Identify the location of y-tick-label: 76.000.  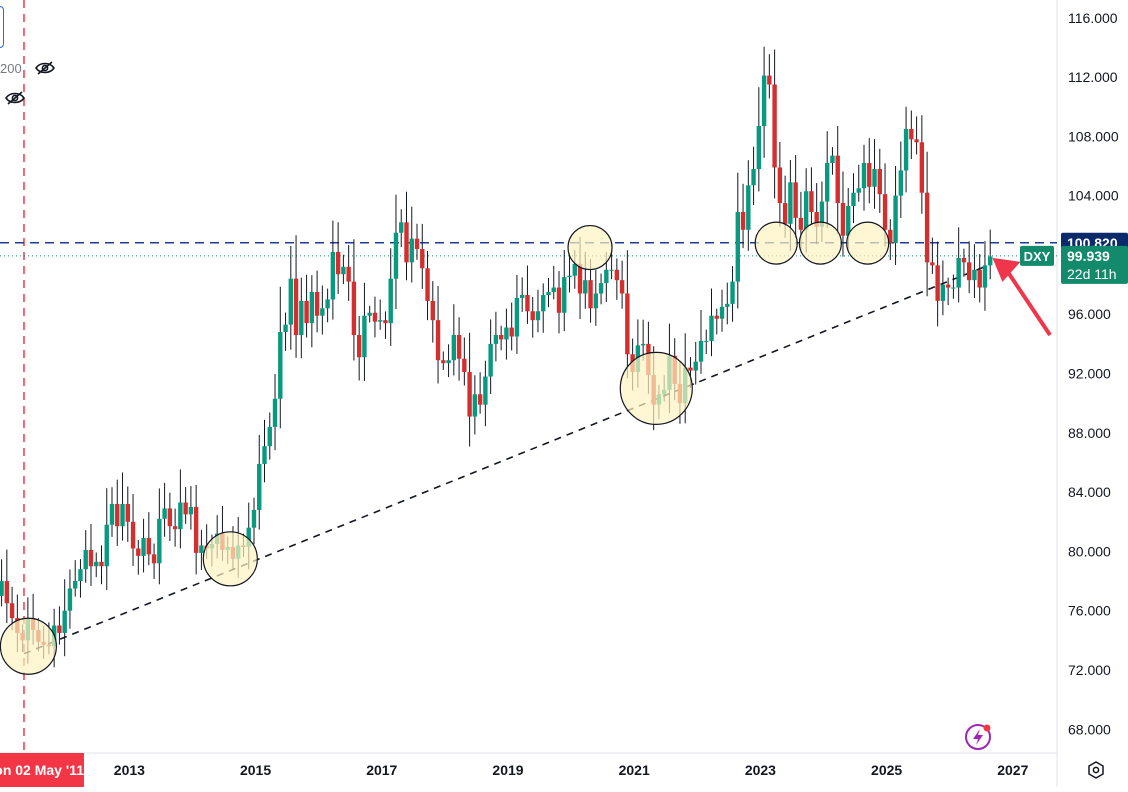
(1089, 611).